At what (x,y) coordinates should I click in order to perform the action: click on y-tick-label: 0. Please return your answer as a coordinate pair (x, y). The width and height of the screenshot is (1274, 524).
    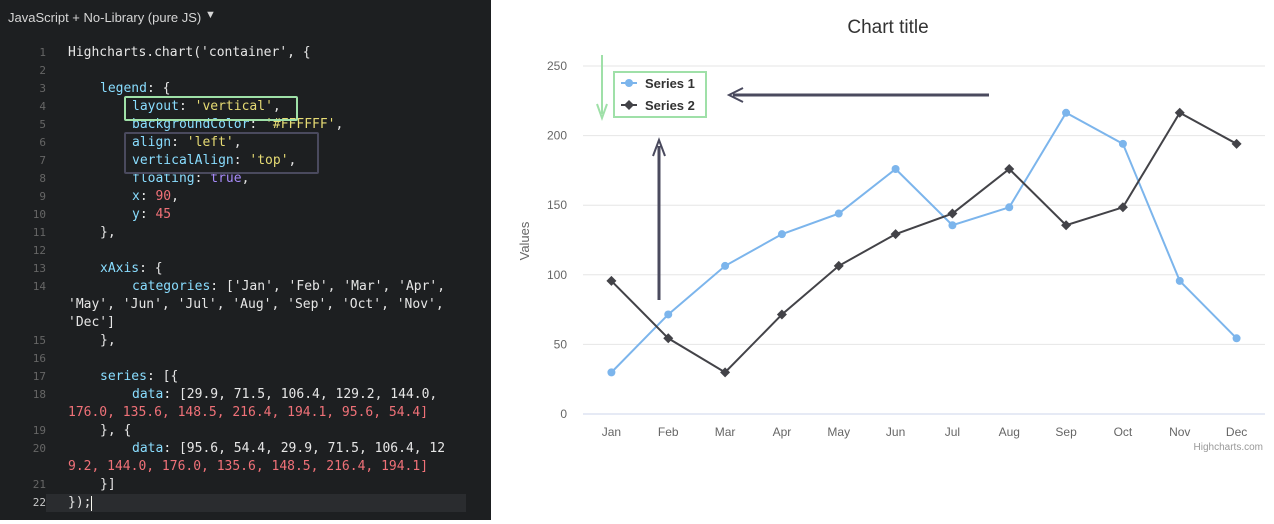
    Looking at the image, I should click on (563, 414).